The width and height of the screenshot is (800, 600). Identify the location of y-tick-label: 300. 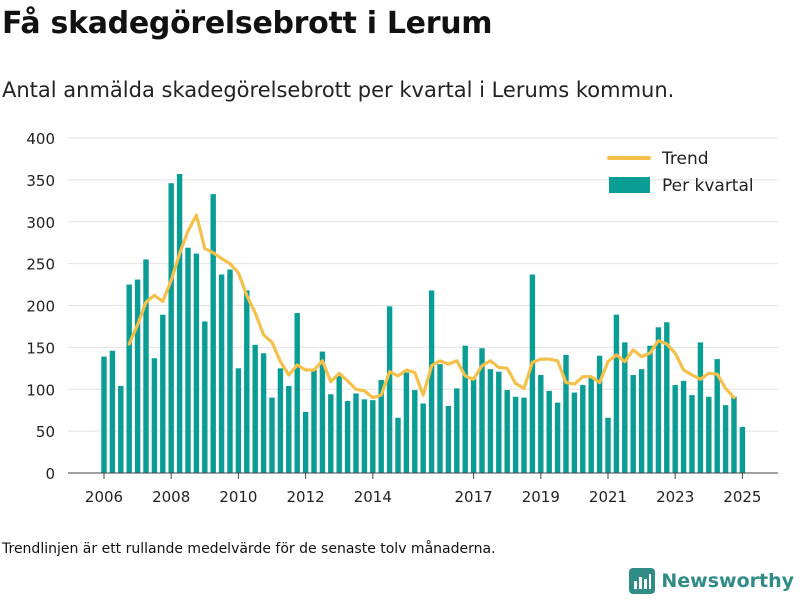
(40, 223).